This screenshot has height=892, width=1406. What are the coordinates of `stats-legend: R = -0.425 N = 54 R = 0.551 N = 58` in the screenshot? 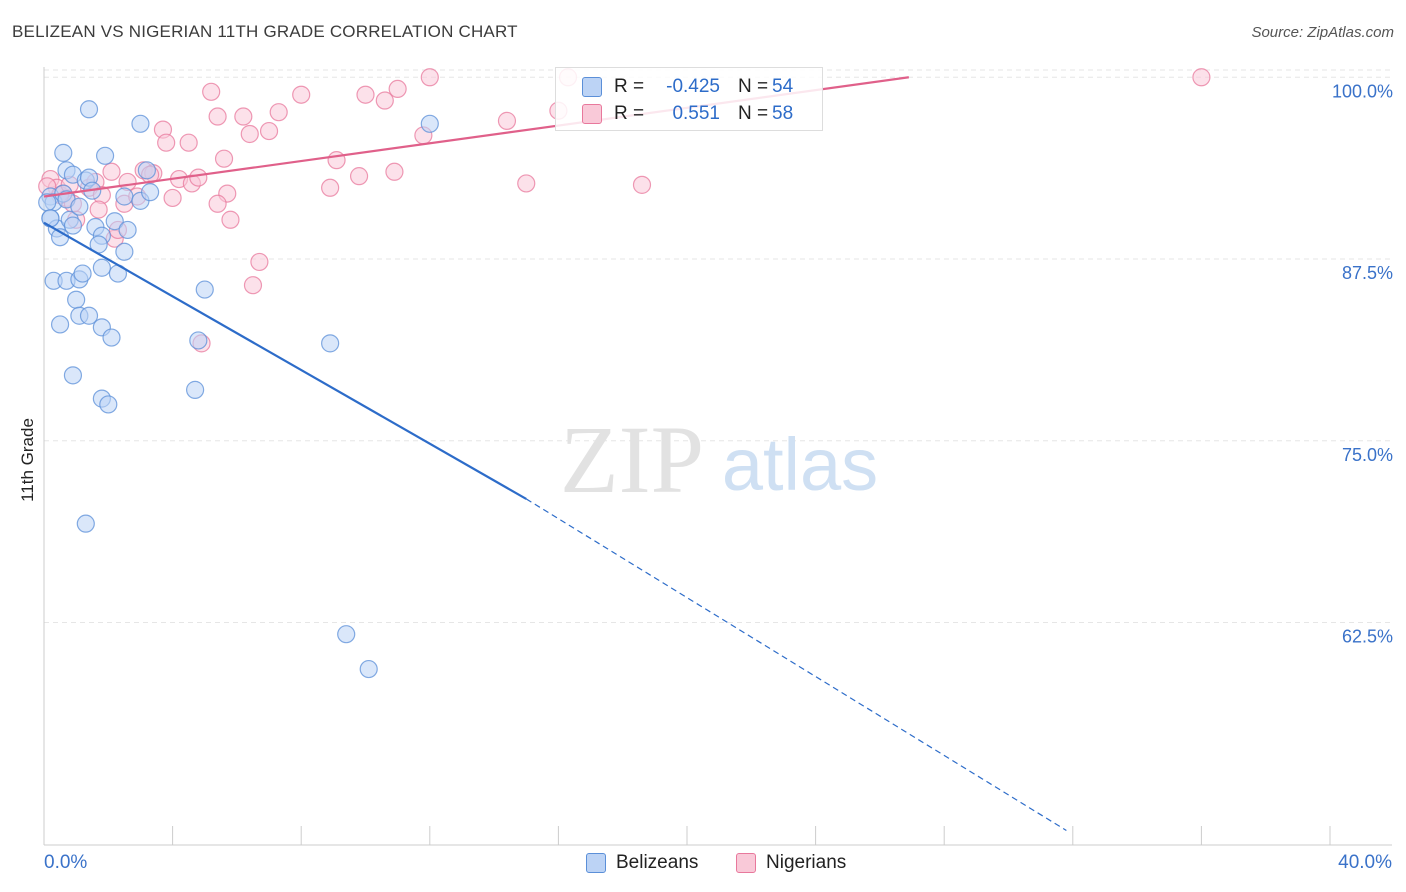 It's located at (689, 99).